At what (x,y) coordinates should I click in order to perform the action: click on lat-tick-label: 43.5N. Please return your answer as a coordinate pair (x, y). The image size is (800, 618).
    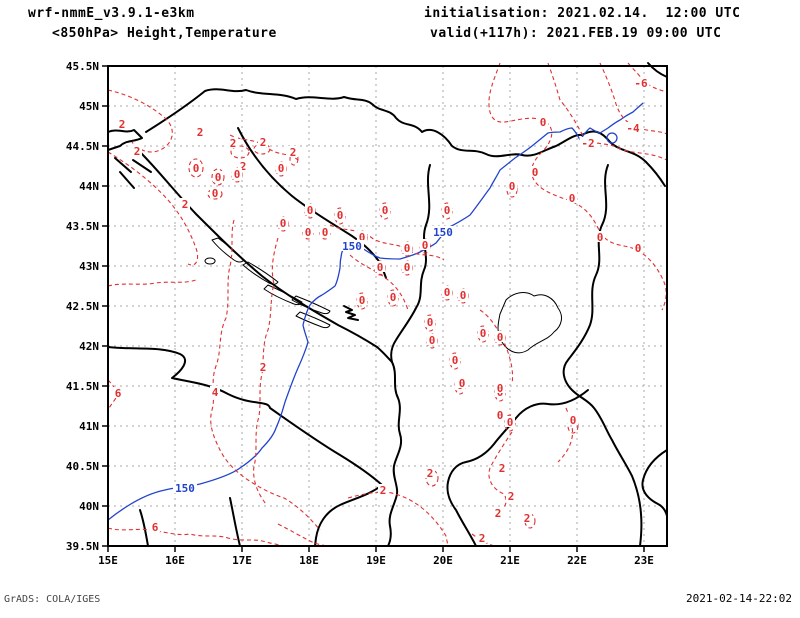
    Looking at the image, I should click on (82, 226).